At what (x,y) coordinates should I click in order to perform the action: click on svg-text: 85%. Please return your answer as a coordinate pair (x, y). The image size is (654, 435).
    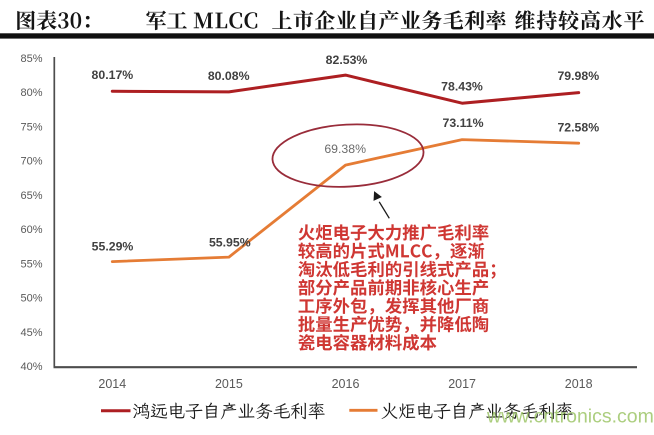
    Looking at the image, I should click on (31, 59).